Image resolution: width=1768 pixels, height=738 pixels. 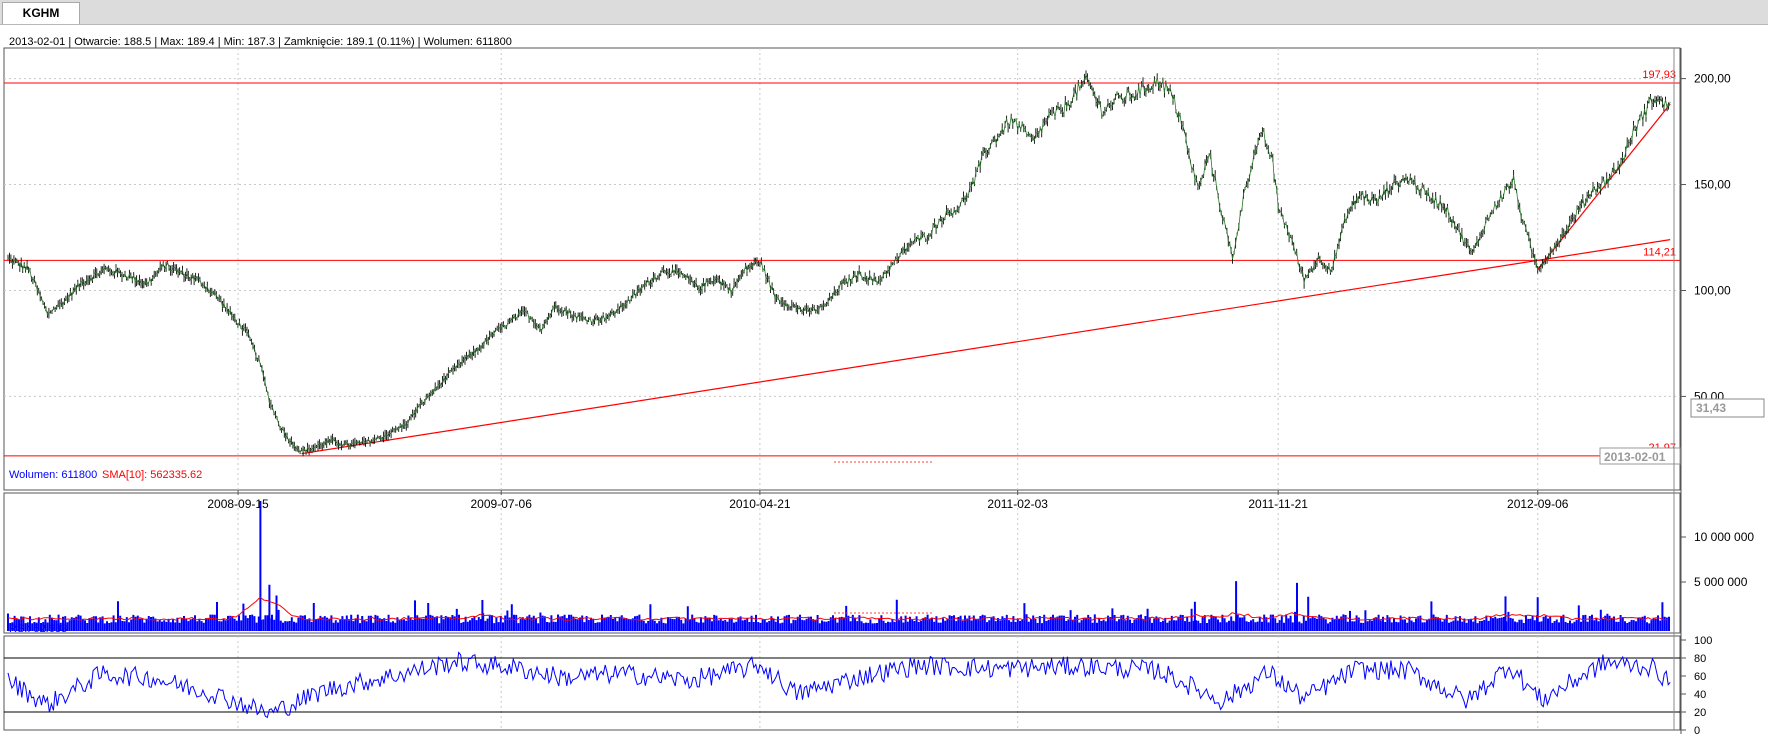 I want to click on x-tick-label: 2009-07-06, so click(x=502, y=504).